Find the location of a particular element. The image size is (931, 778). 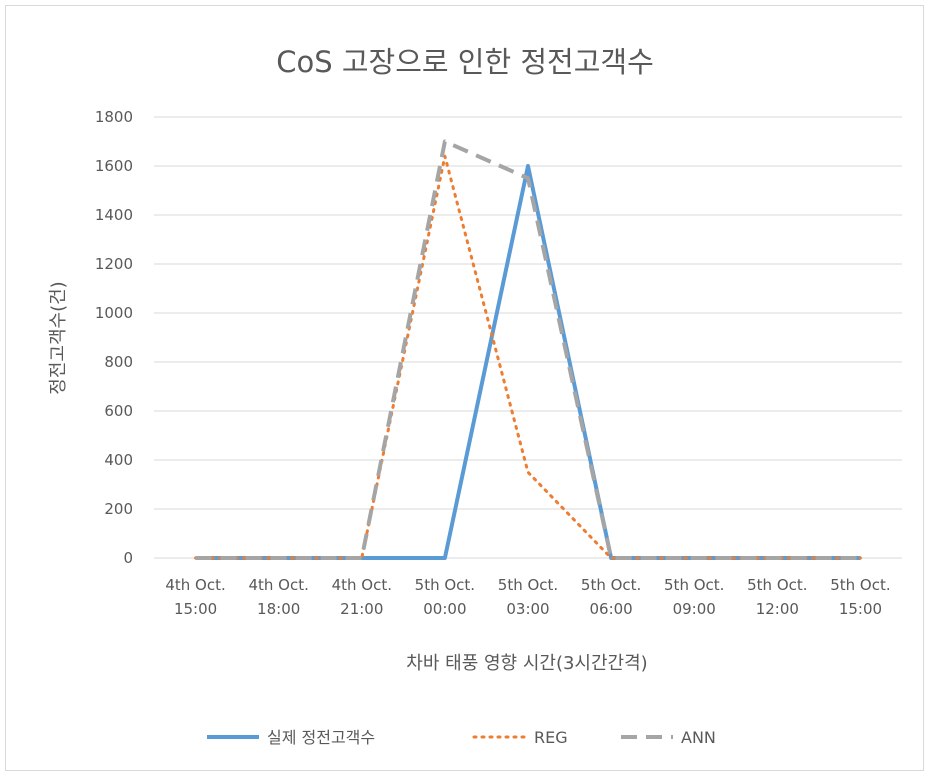

y-tick-label: 1600 is located at coordinates (114, 166).